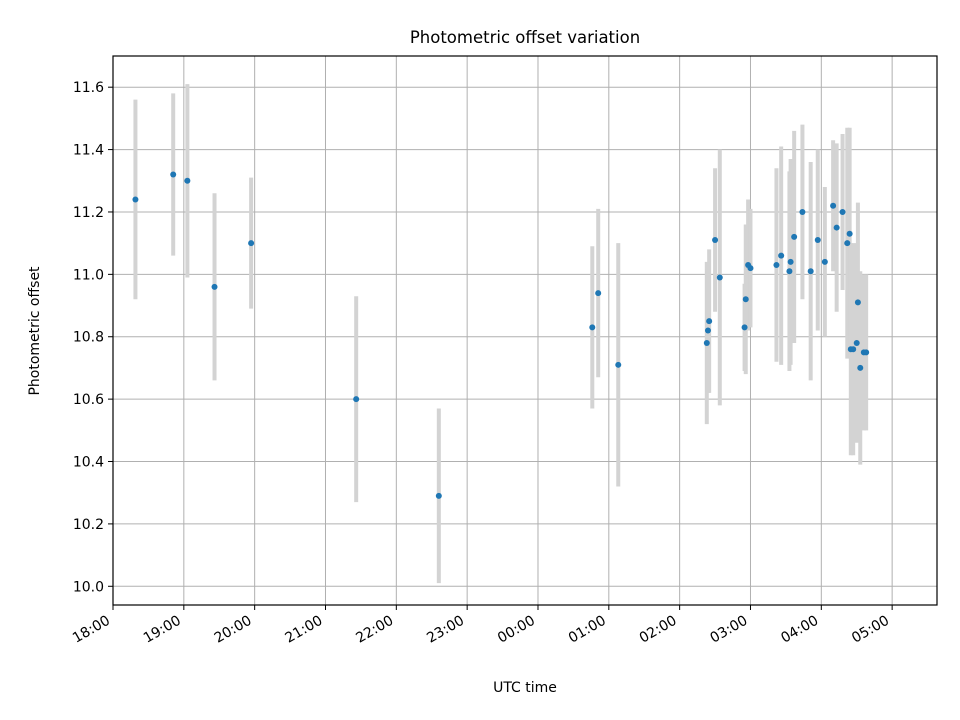 The width and height of the screenshot is (960, 720). I want to click on y-tick-label: 10.4, so click(88, 463).